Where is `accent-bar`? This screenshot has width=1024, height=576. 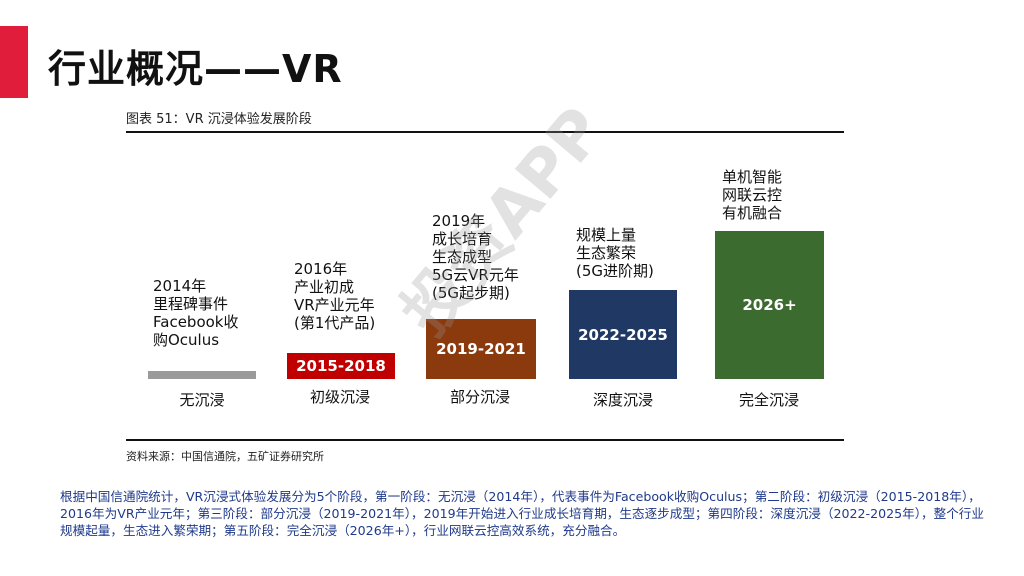 accent-bar is located at coordinates (14, 62).